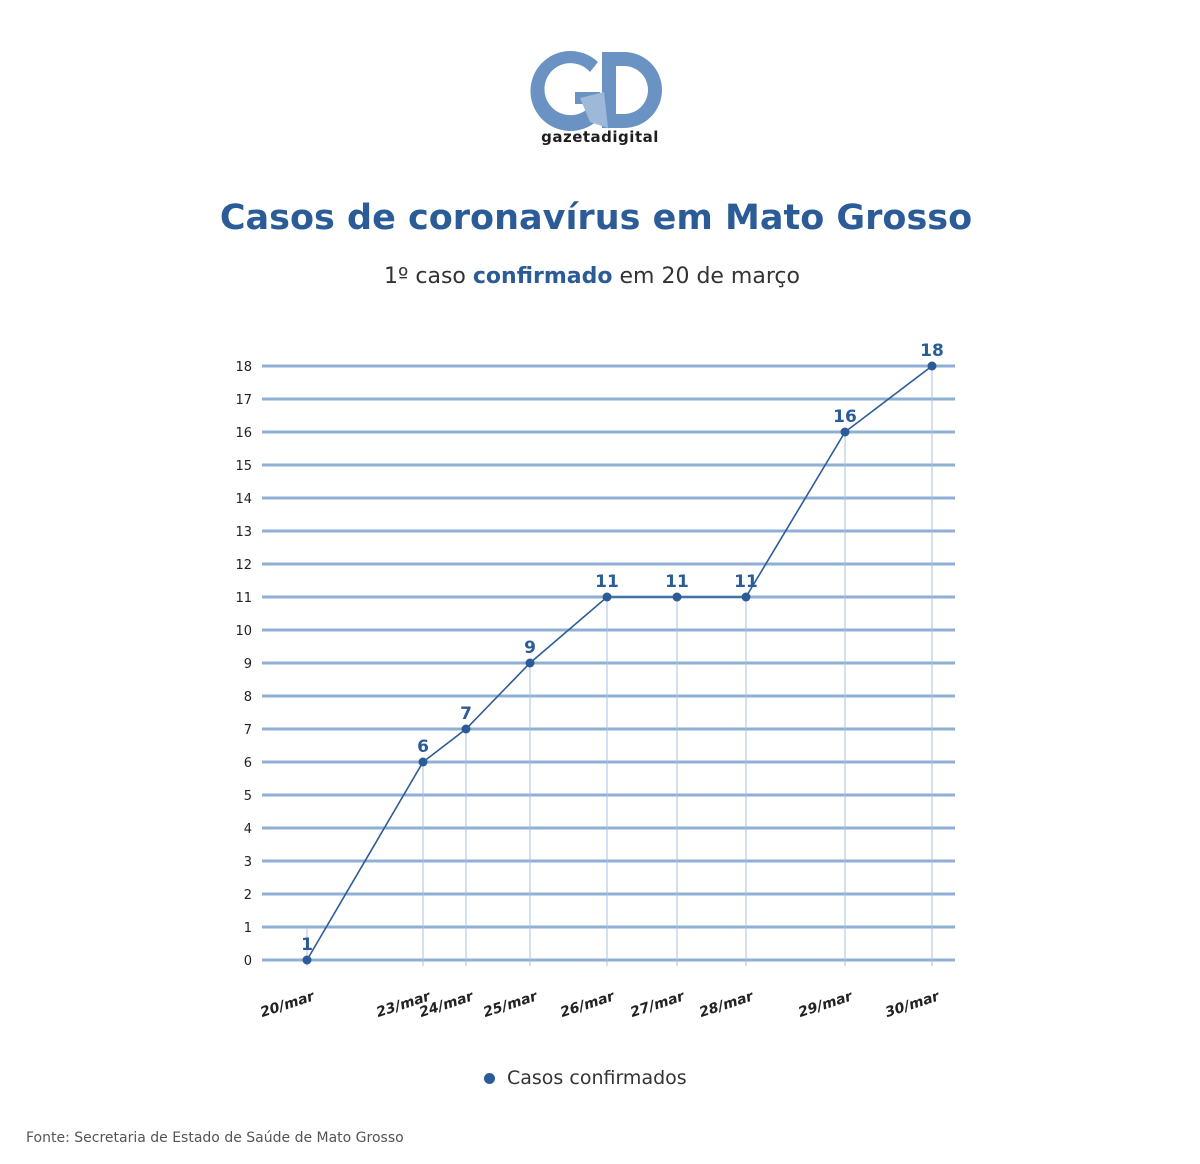 The width and height of the screenshot is (1200, 1164). Describe the element at coordinates (657, 1004) in the screenshot. I see `x-tick-label: 27/mar` at that location.